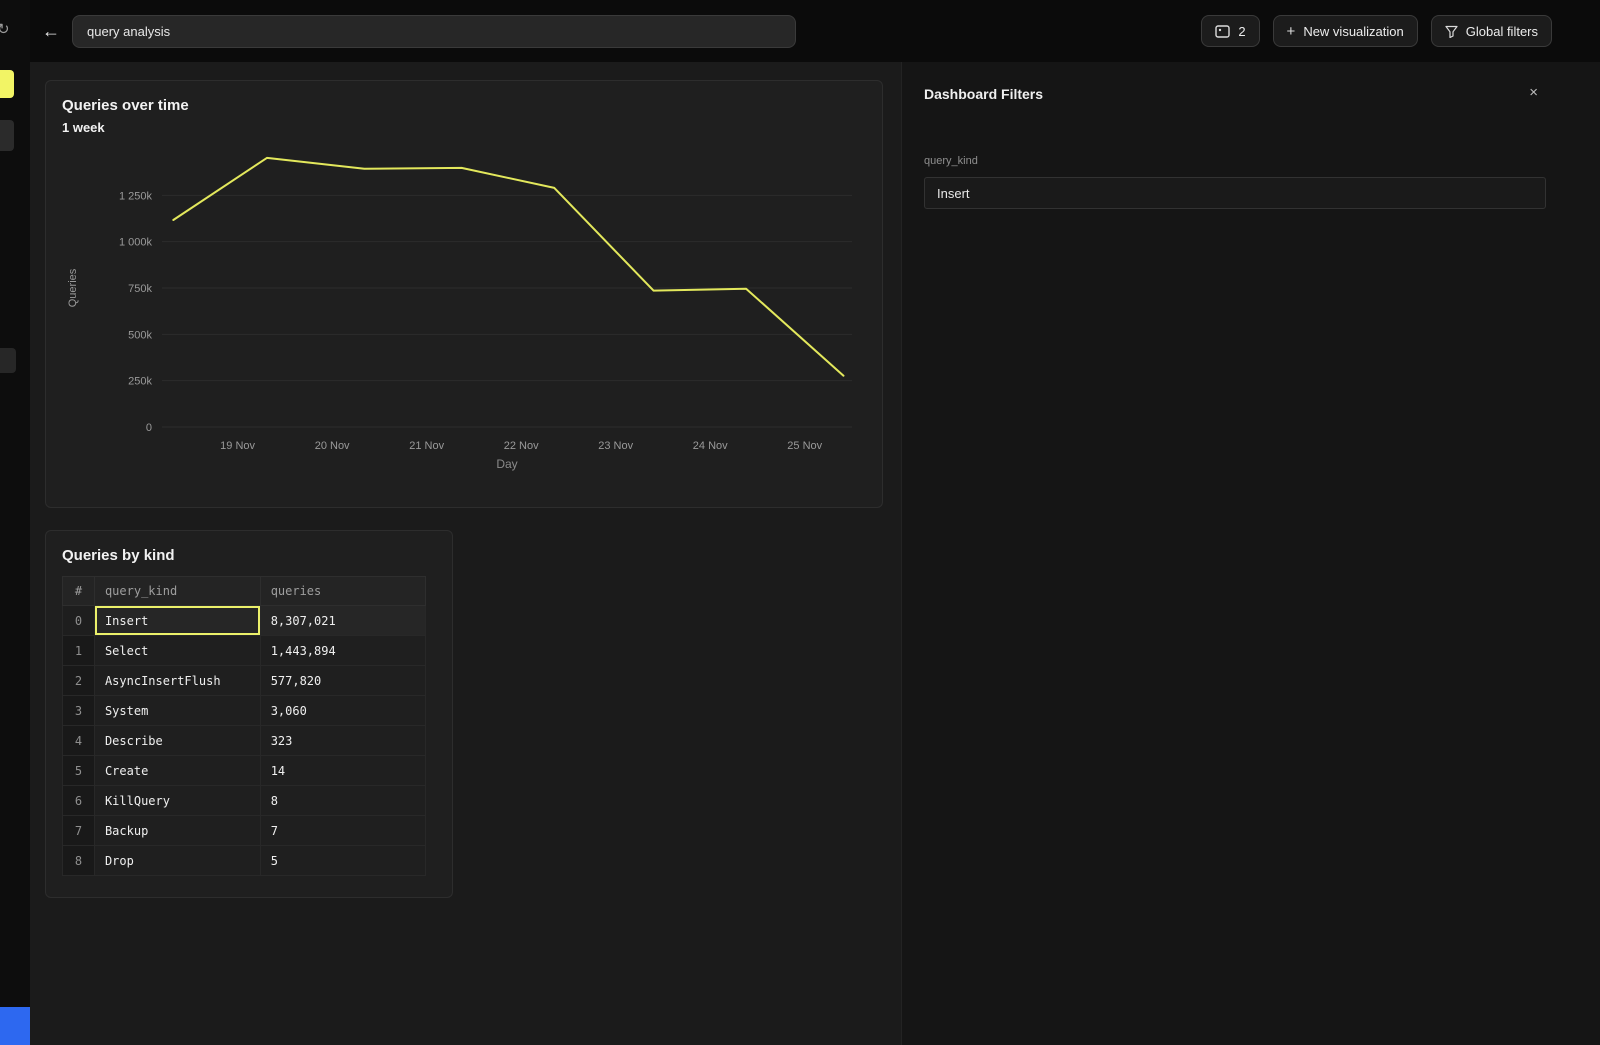 This screenshot has width=1600, height=1045. Describe the element at coordinates (521, 446) in the screenshot. I see `svg-text: 22 Nov` at that location.